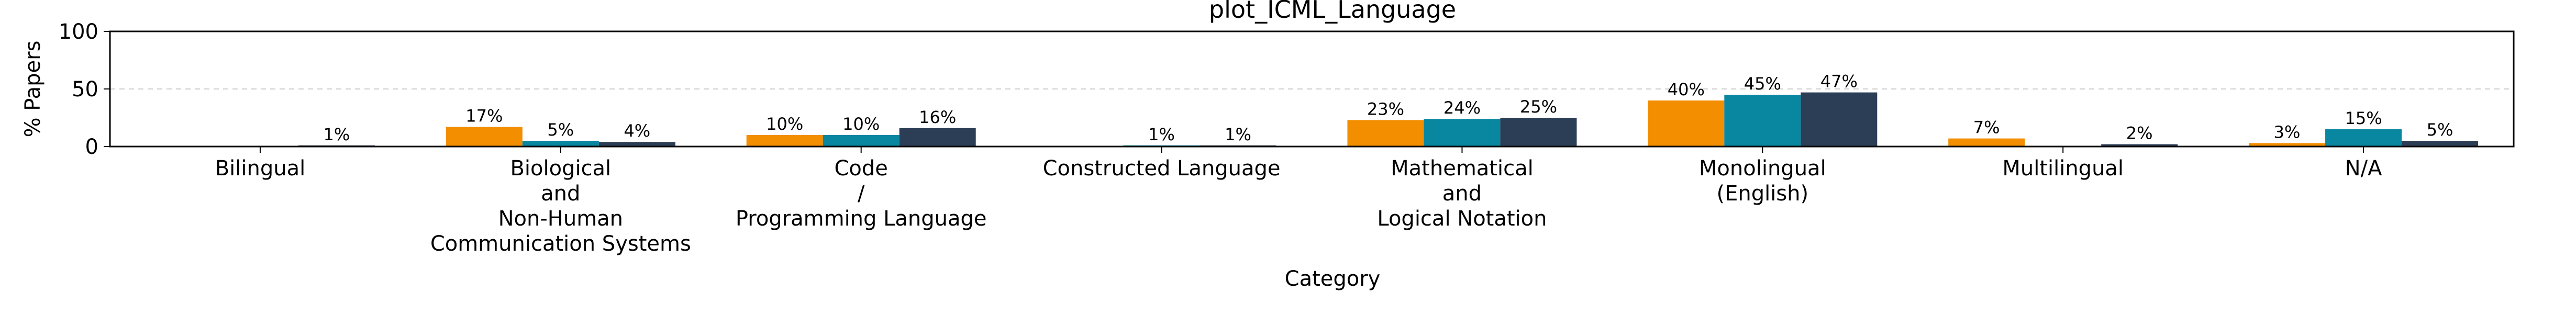 The image size is (2576, 314). Describe the element at coordinates (260, 168) in the screenshot. I see `x-category-label: Bilingual` at that location.